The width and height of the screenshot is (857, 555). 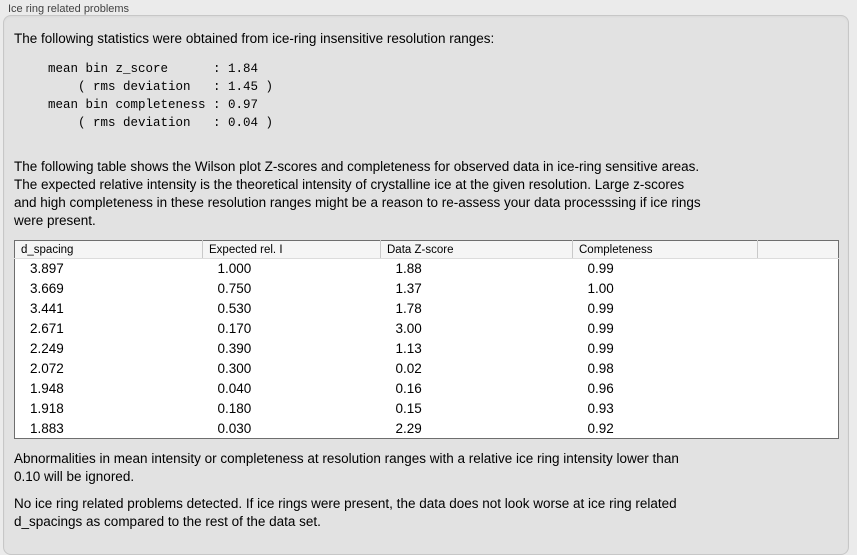 What do you see at coordinates (47, 288) in the screenshot?
I see `table-cell: 3.669` at bounding box center [47, 288].